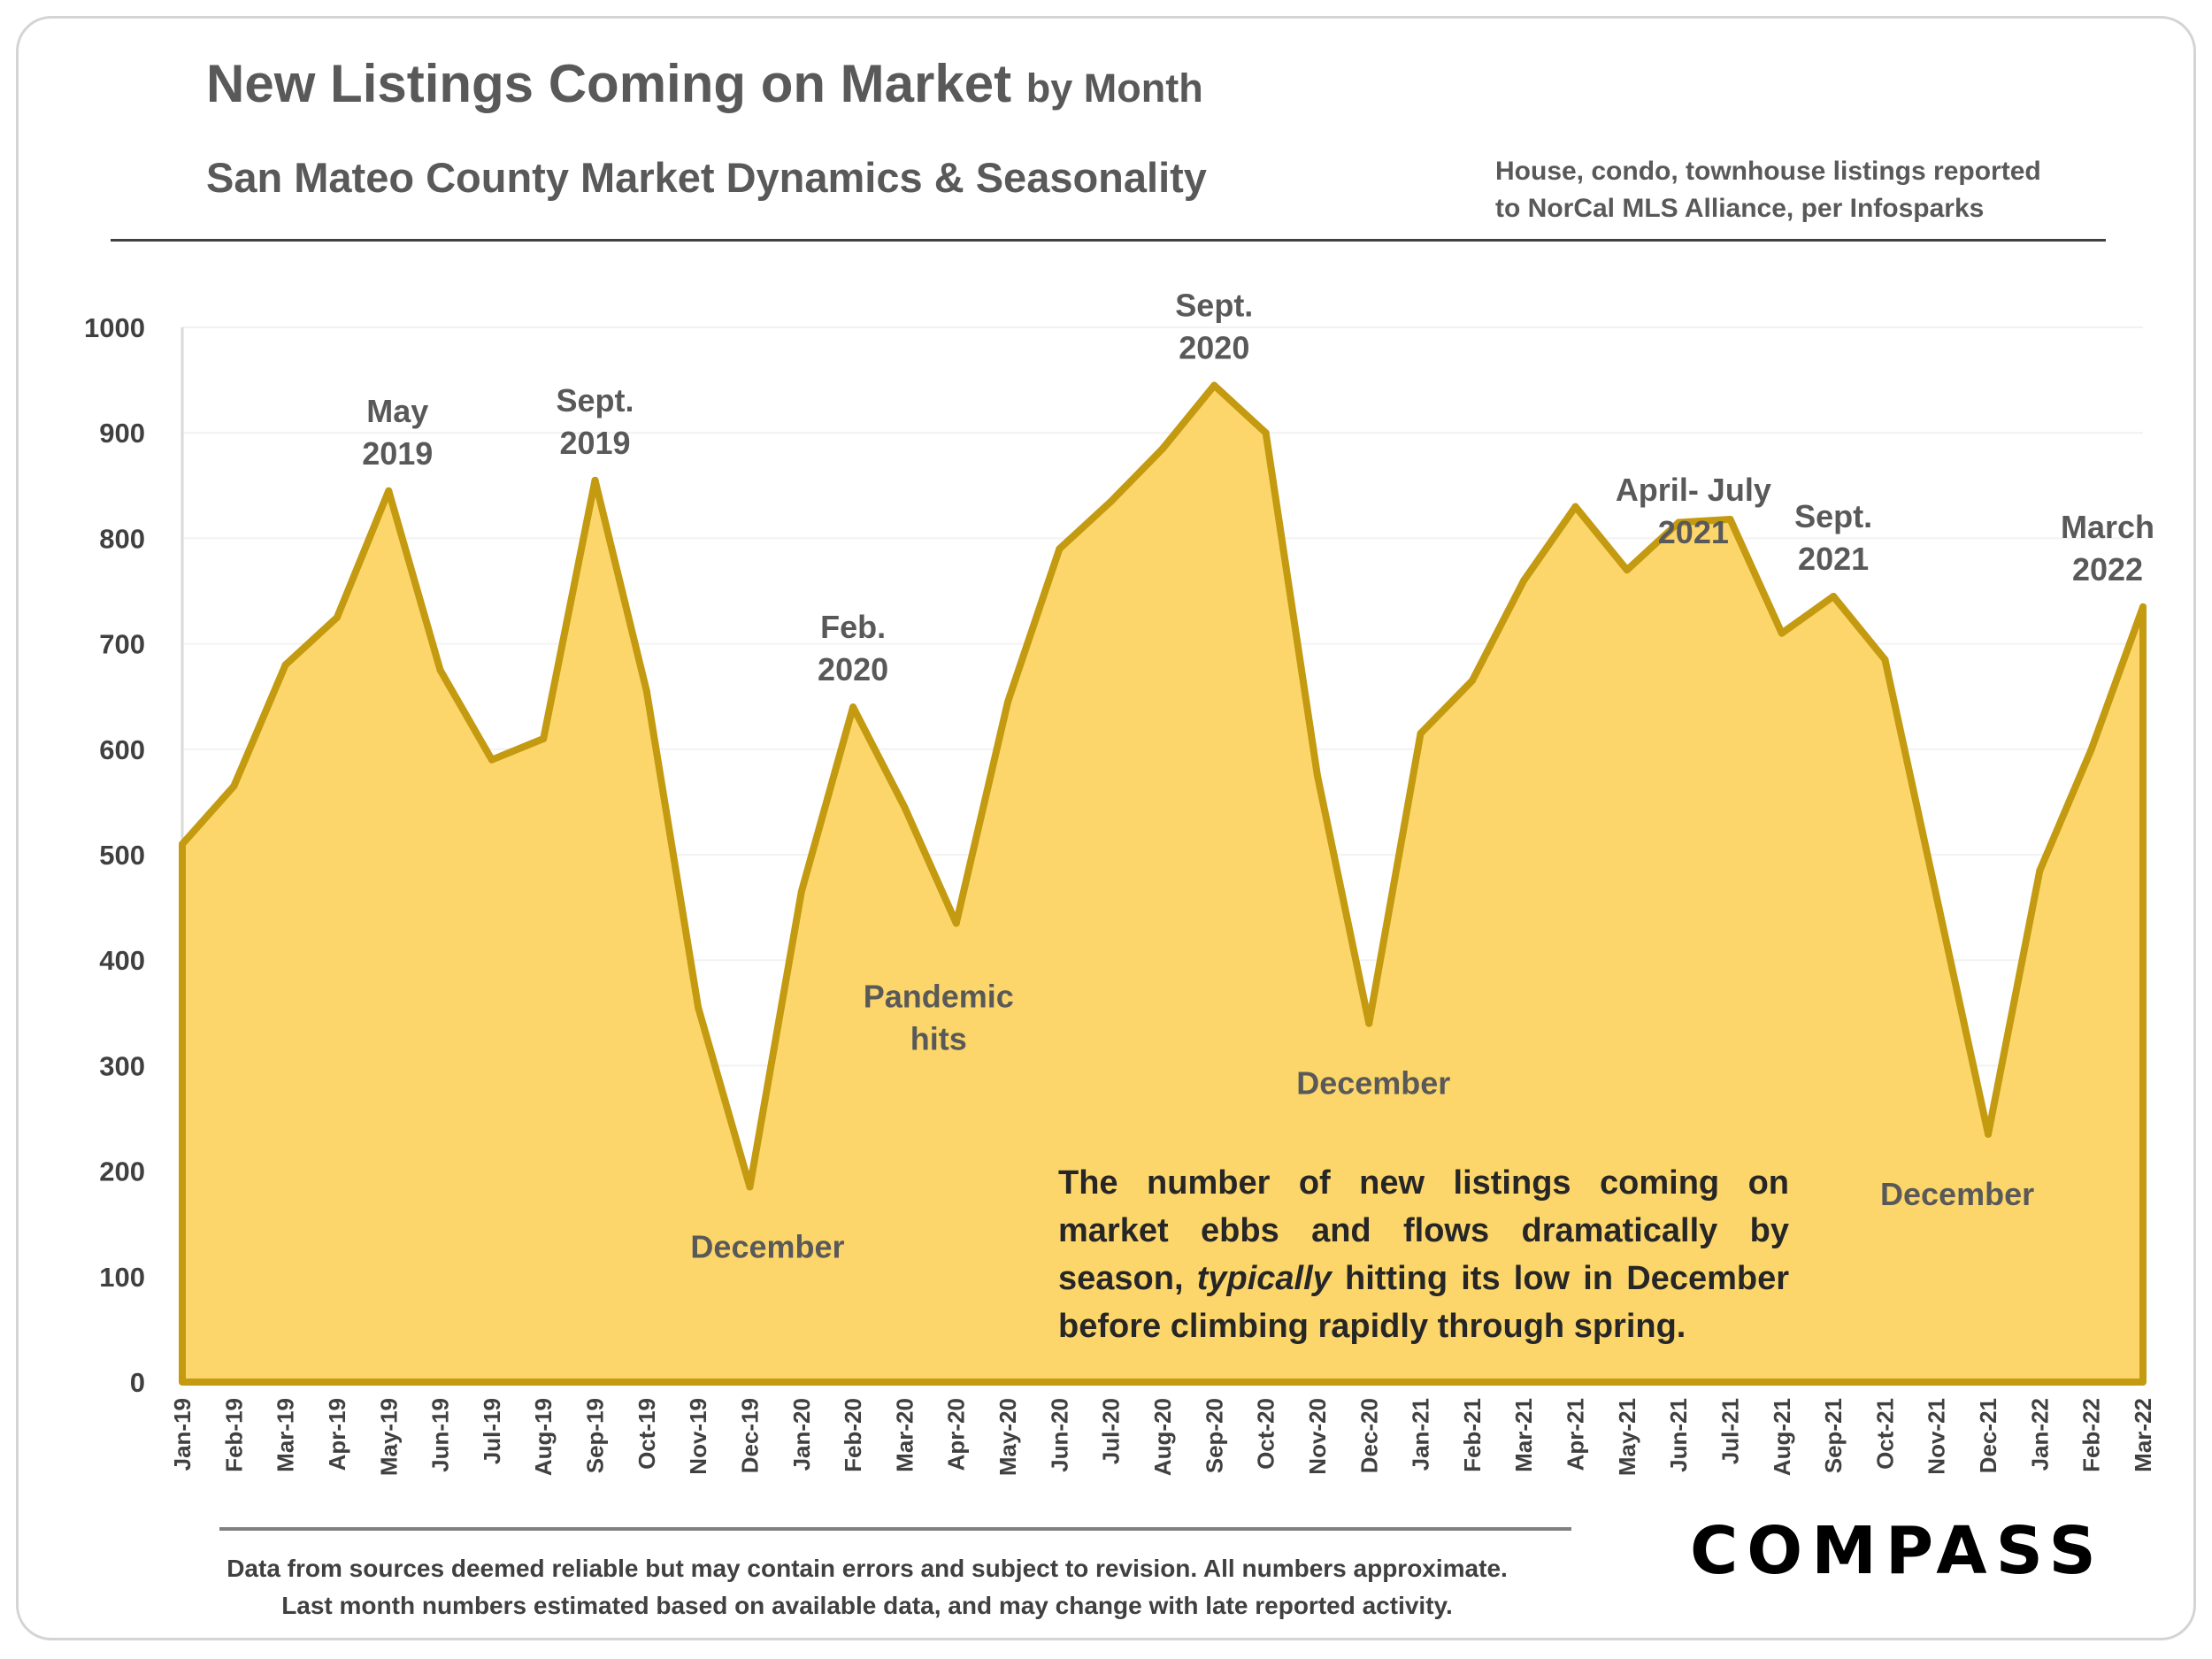 The width and height of the screenshot is (2212, 1659). Describe the element at coordinates (1627, 1437) in the screenshot. I see `x-tick-label: May-21` at that location.